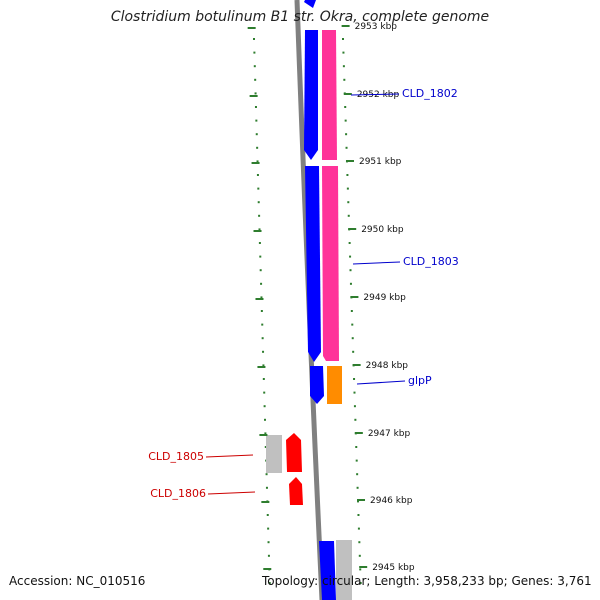 The image size is (600, 600). I want to click on gene-label: CLD_1806, so click(178, 493).